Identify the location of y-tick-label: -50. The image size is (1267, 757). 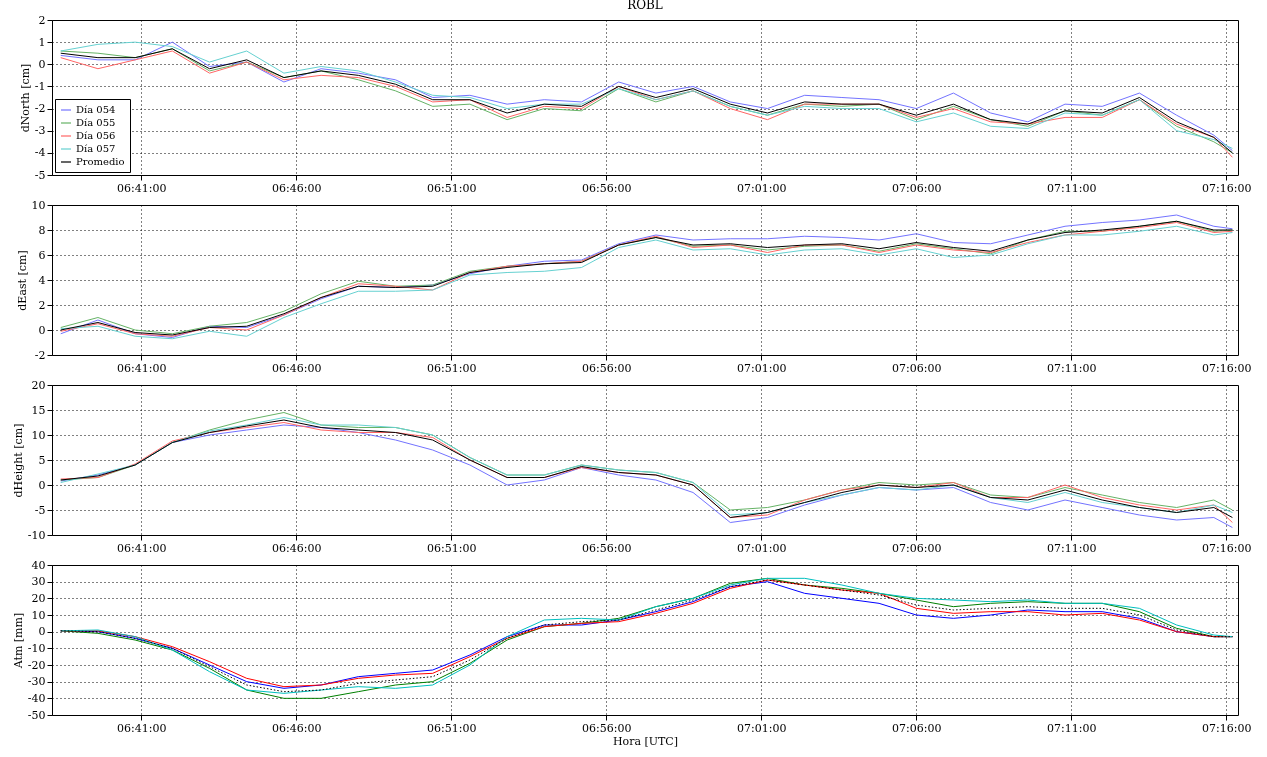
(36, 715).